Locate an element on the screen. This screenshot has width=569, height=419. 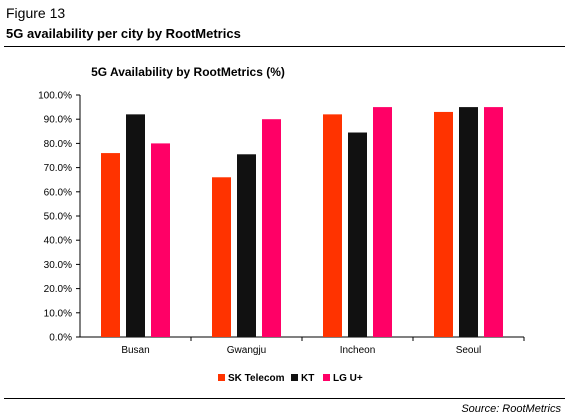
bar-sk-telecom-gwangju is located at coordinates (221, 257).